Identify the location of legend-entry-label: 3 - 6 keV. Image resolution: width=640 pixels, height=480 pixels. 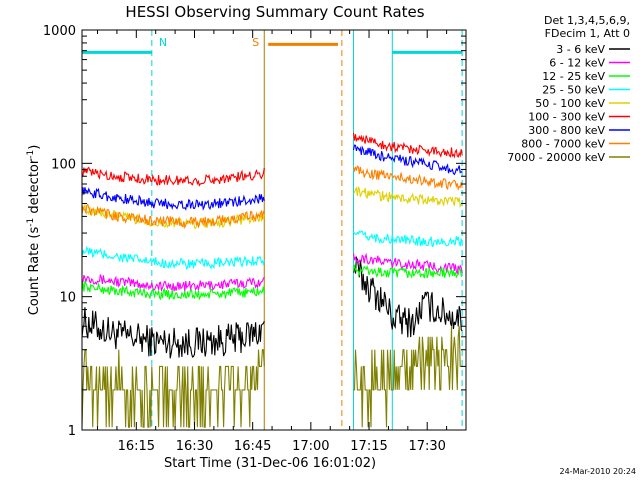
(580, 49).